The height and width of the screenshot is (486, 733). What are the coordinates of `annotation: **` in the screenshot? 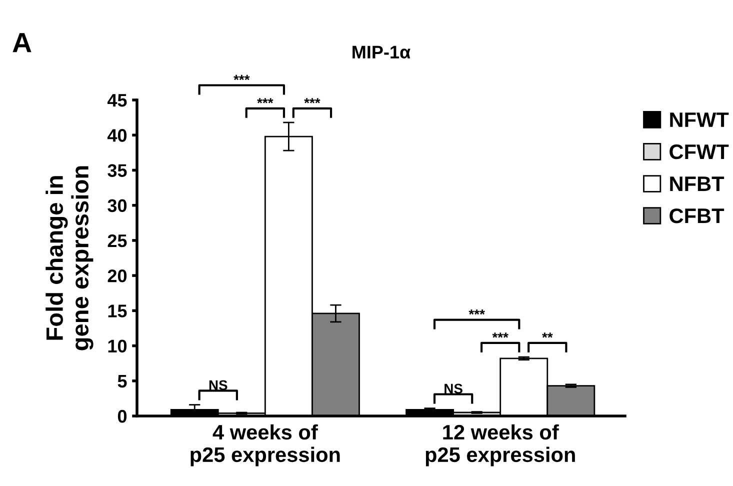 It's located at (547, 335).